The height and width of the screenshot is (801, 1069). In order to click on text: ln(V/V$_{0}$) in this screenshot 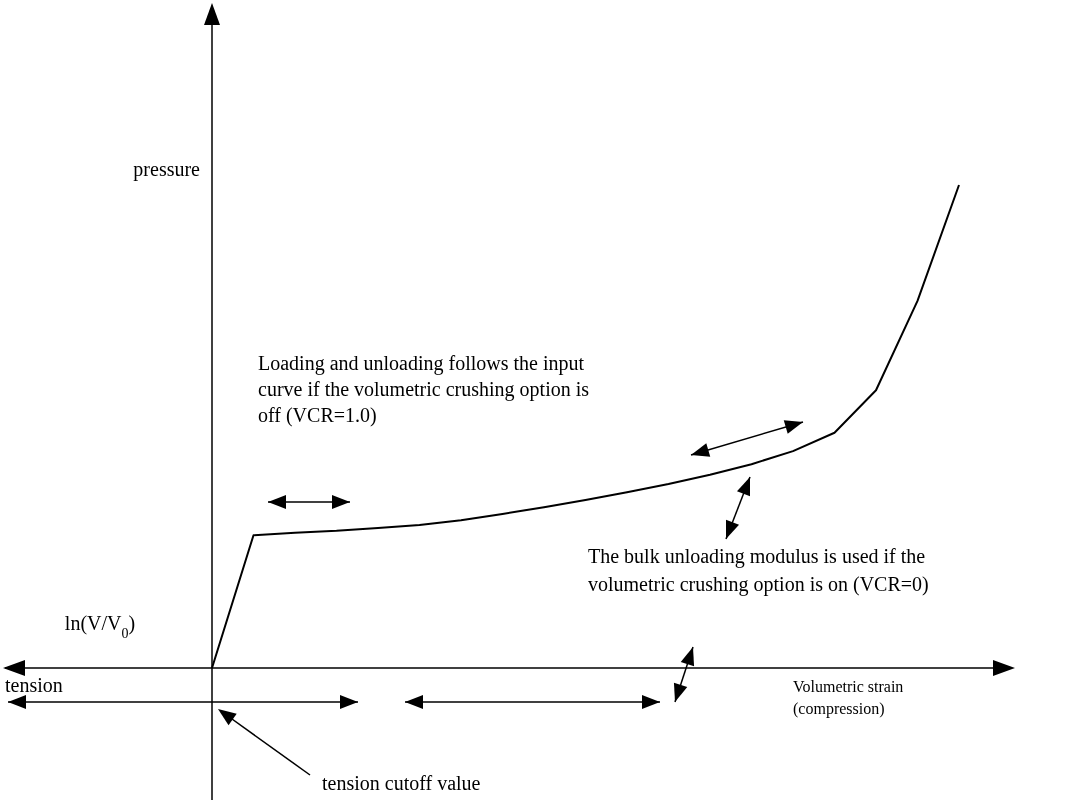, I will do `click(100, 626)`.